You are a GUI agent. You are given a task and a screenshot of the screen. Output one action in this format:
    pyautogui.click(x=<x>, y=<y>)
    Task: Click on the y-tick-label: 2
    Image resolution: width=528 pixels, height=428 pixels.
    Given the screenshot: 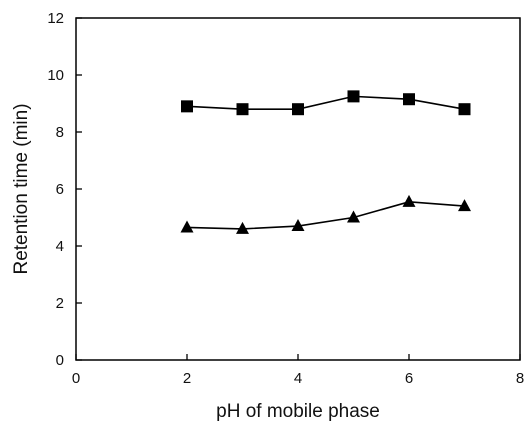 What is the action you would take?
    pyautogui.click(x=60, y=303)
    